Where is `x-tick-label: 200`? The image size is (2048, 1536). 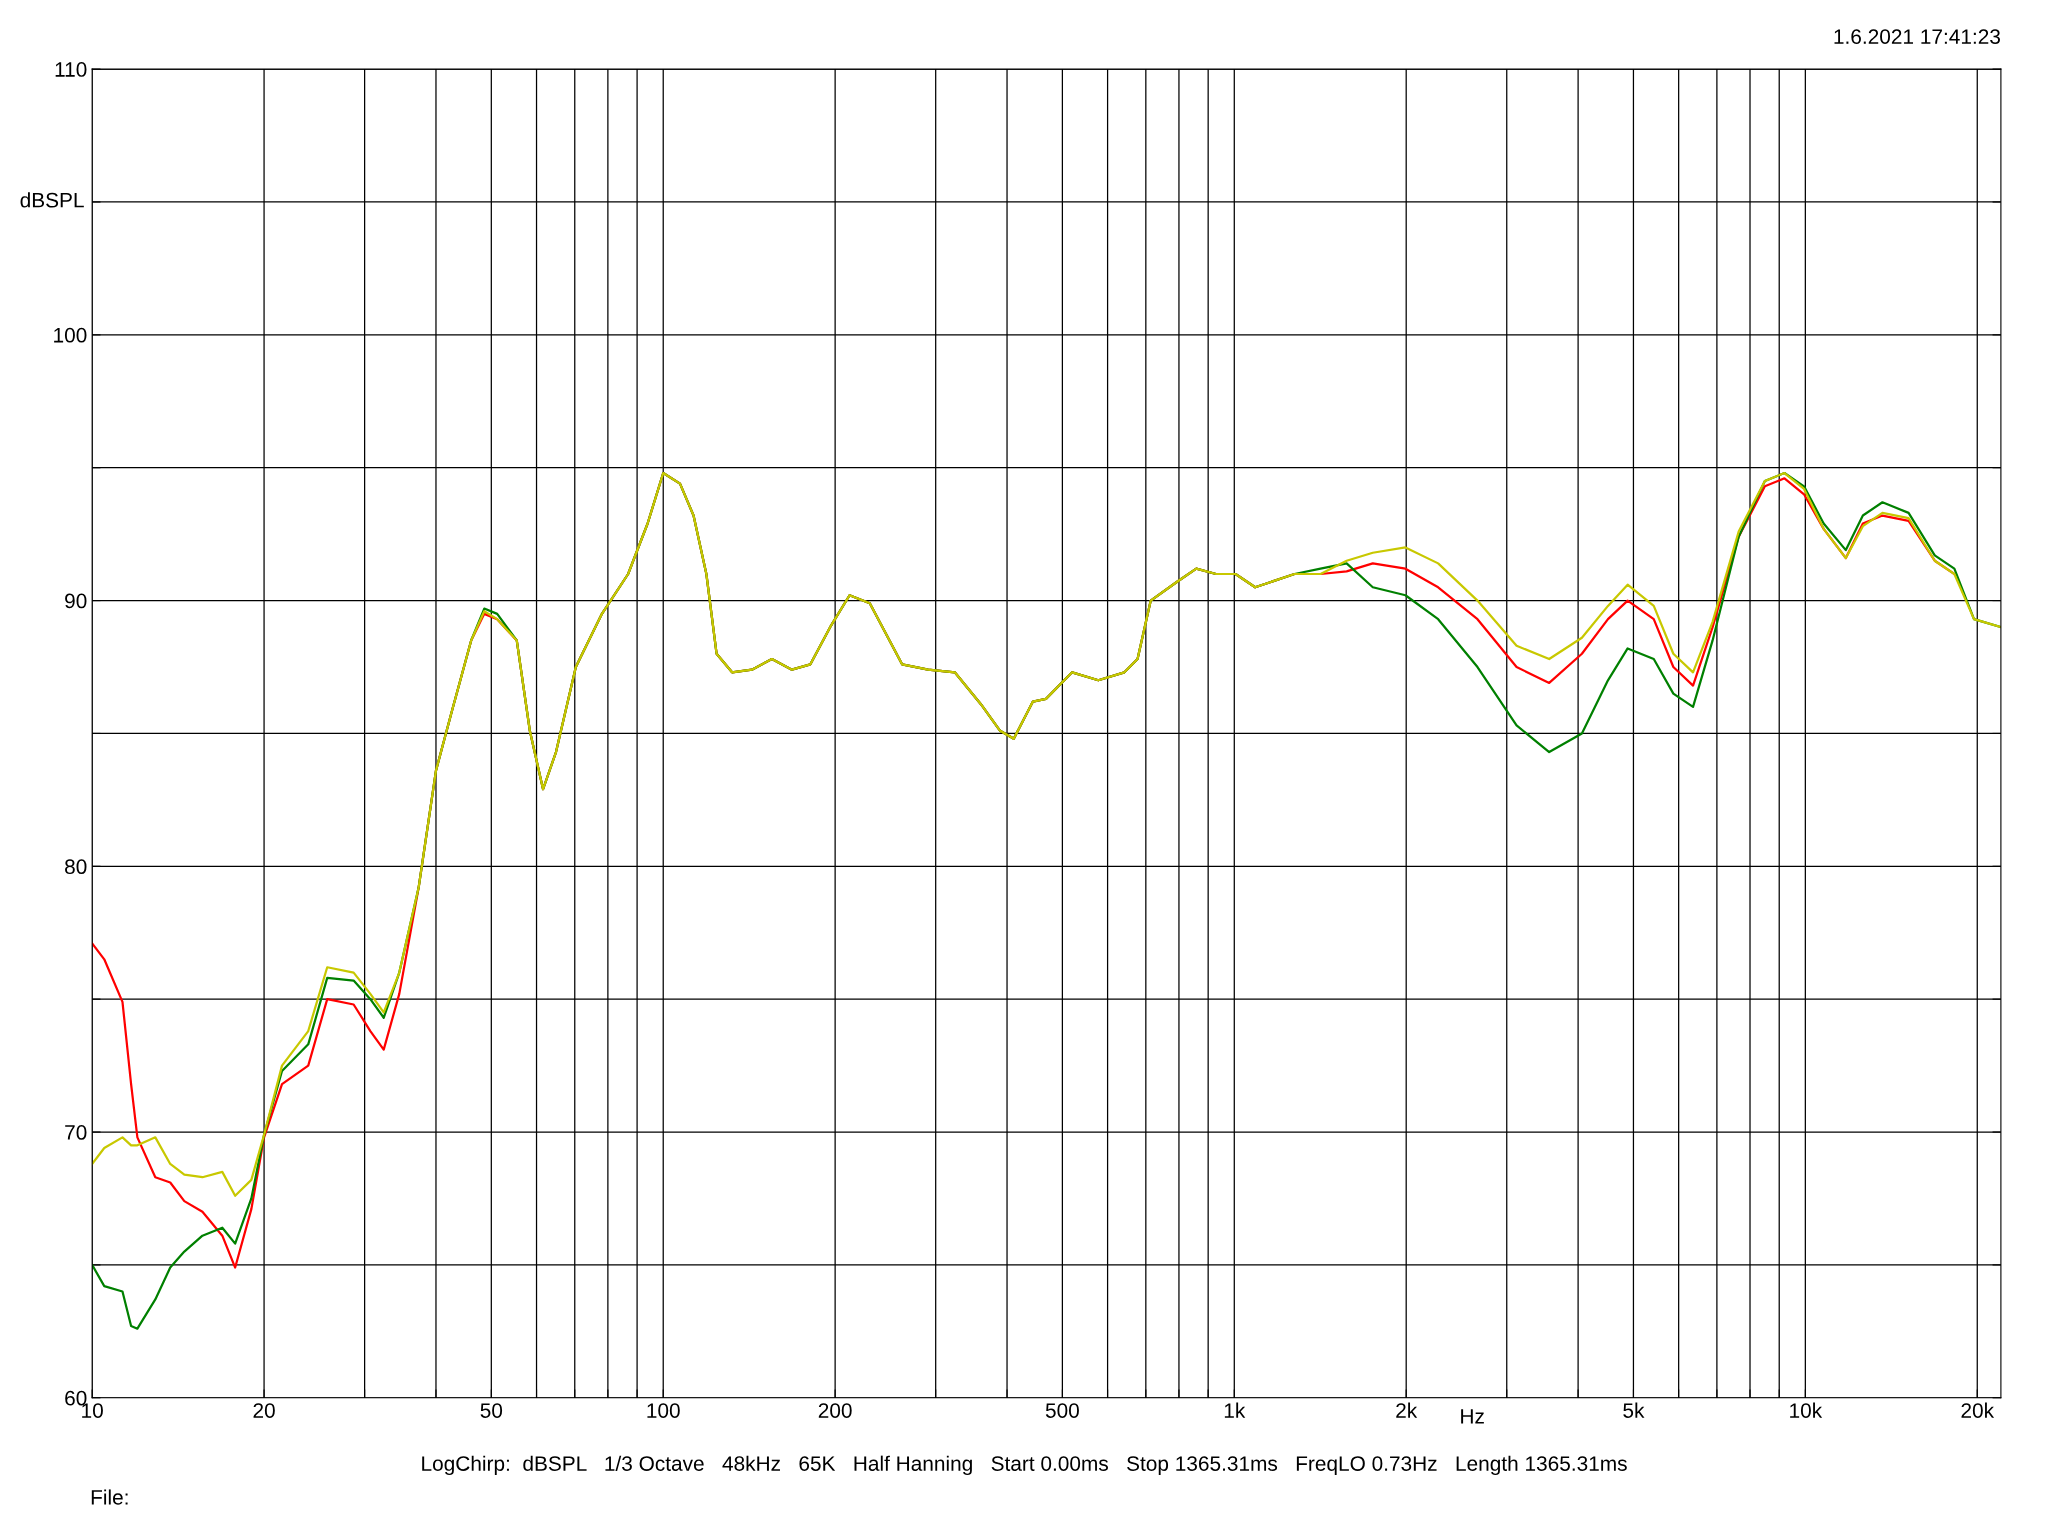 x-tick-label: 200 is located at coordinates (835, 1410).